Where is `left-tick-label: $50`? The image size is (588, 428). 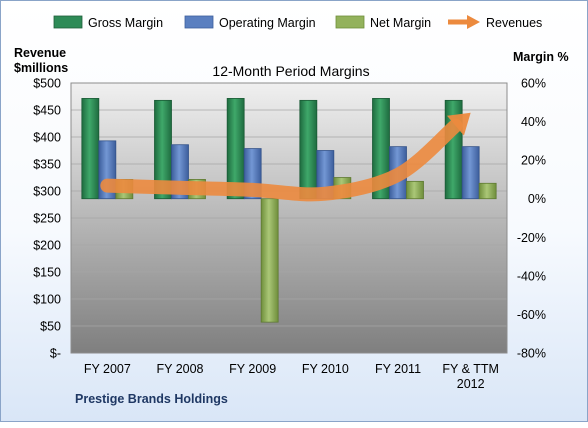
left-tick-label: $50 is located at coordinates (50, 327).